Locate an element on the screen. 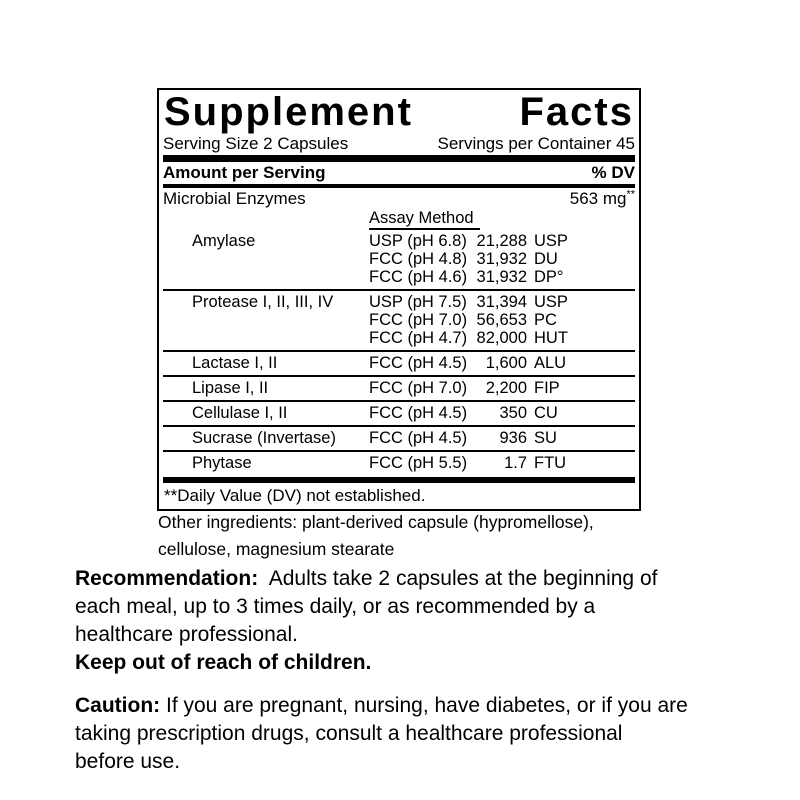 The width and height of the screenshot is (800, 800). enzyme-row: FCC (pH 7.0) 56,653 PC is located at coordinates (399, 320).